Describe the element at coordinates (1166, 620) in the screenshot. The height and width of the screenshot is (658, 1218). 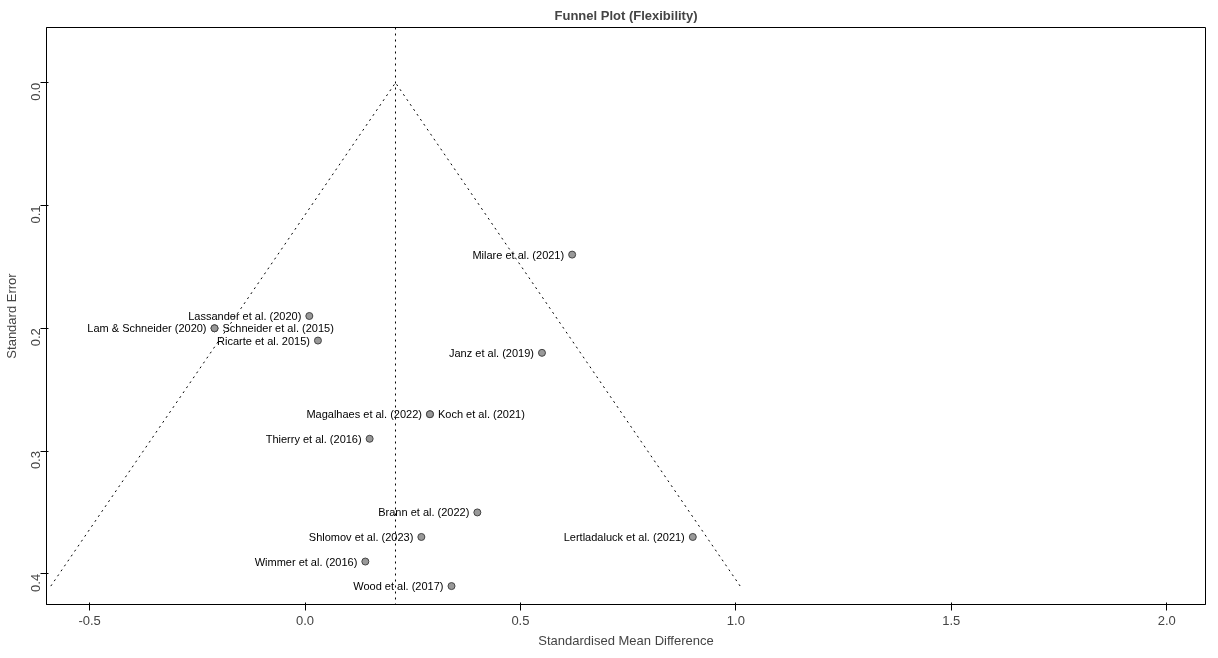
I see `x-tick-label: 2.0` at that location.